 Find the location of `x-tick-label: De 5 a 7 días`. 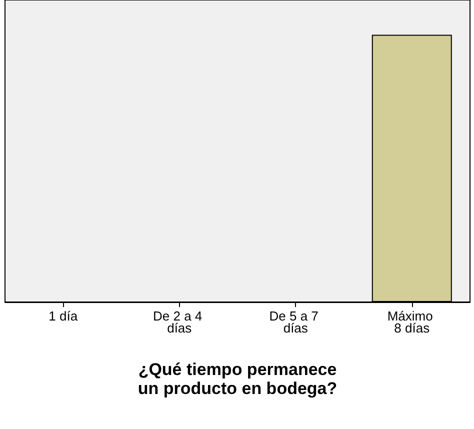

x-tick-label: De 5 a 7 días is located at coordinates (295, 322).